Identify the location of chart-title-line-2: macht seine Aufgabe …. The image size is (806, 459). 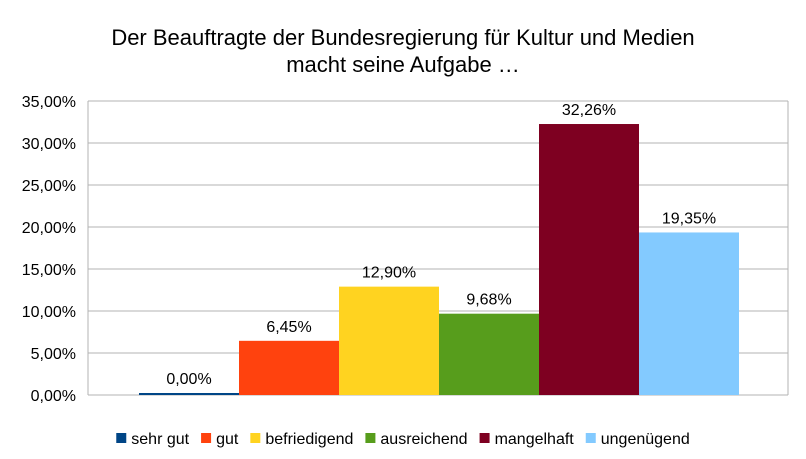
(403, 64).